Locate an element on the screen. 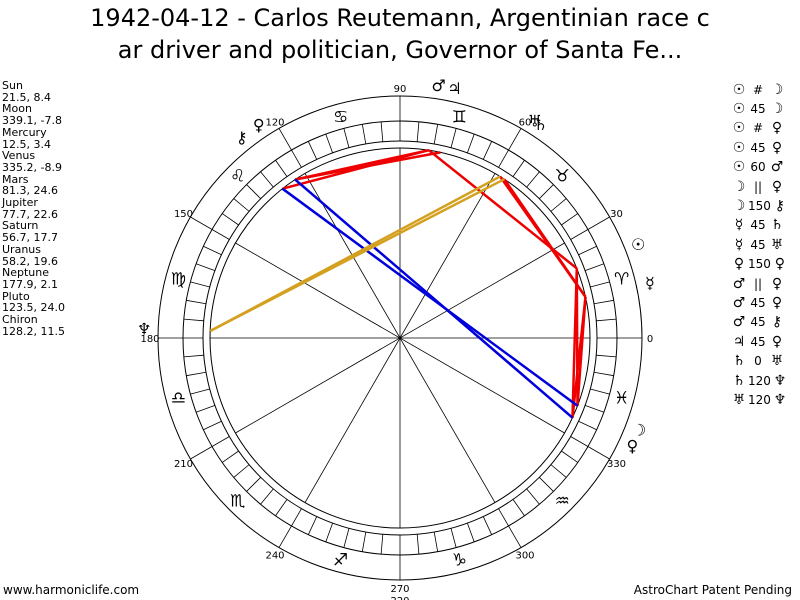 The height and width of the screenshot is (600, 800). degree-label: 90 is located at coordinates (400, 89).